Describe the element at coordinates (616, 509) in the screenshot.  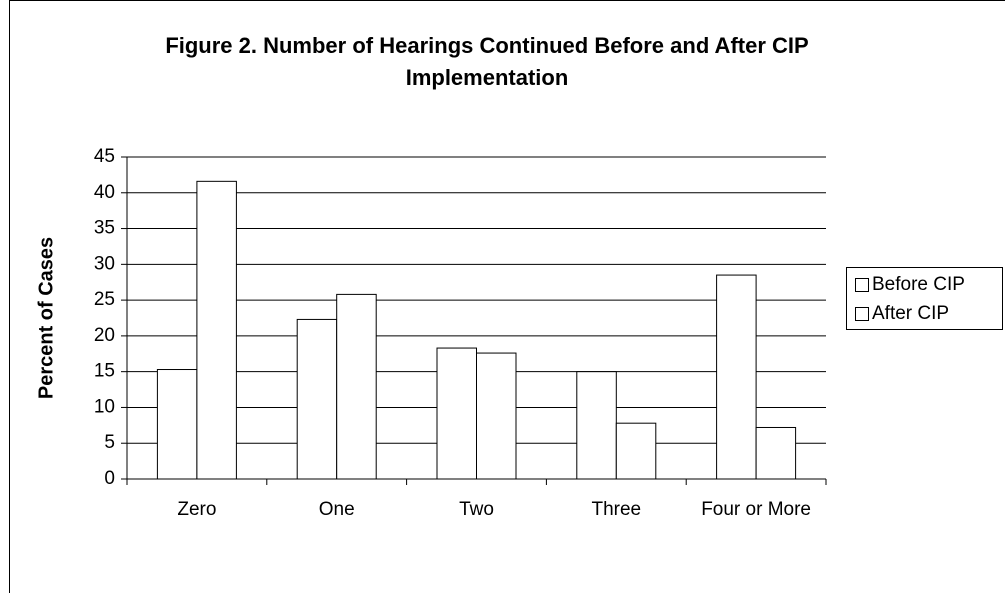
I see `x-tick-label: Three` at that location.